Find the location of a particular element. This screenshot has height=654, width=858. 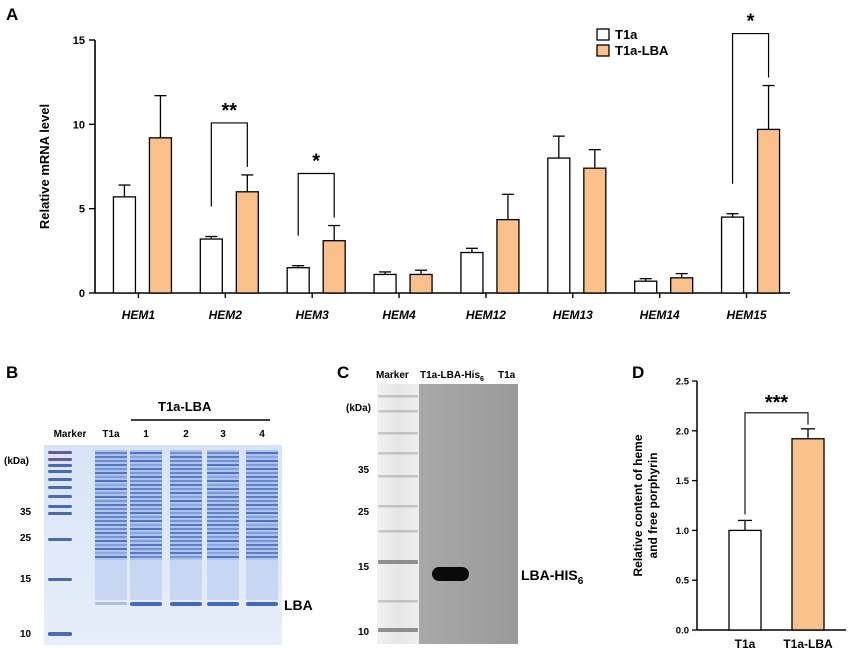

panel-b-faint-band is located at coordinates (111, 603).